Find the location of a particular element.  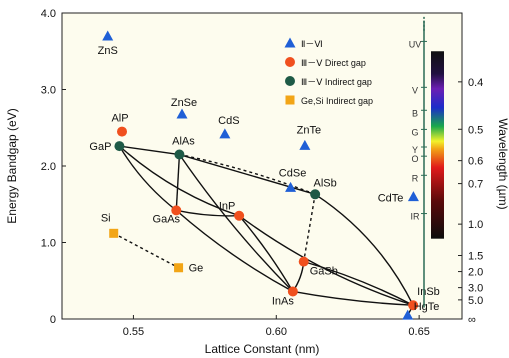

point-cdse is located at coordinates (291, 186).